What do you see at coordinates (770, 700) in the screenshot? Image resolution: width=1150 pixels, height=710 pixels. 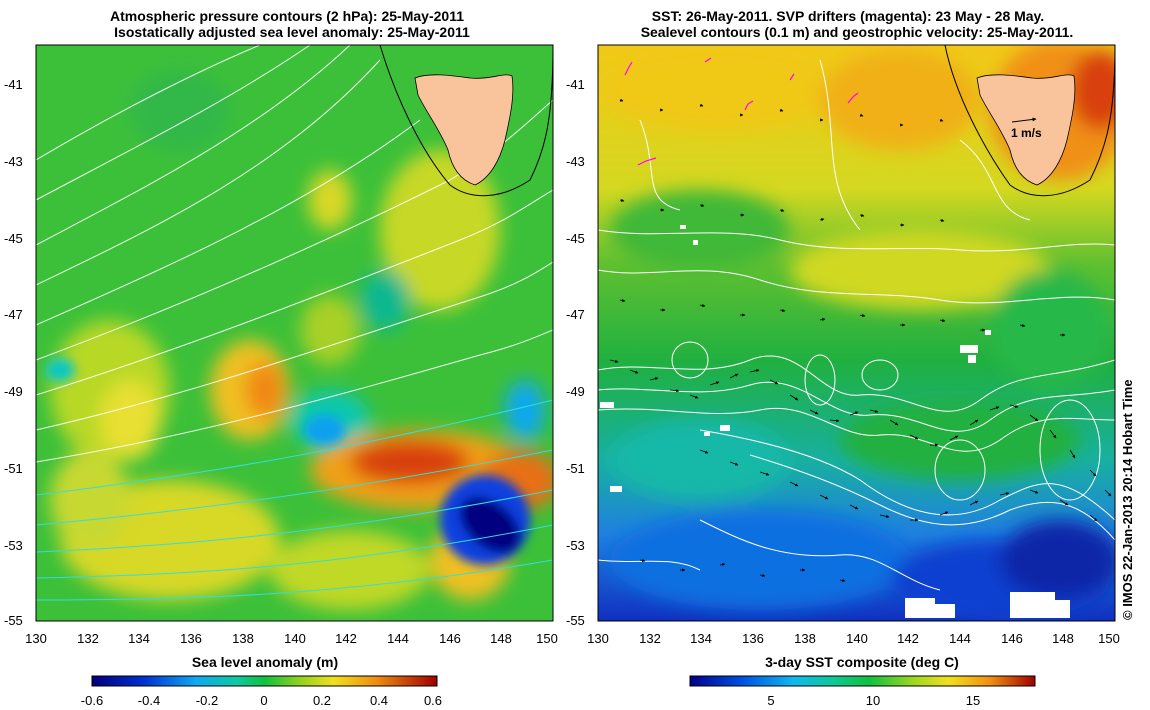 I see `sst-colorbar-tick: 5` at bounding box center [770, 700].